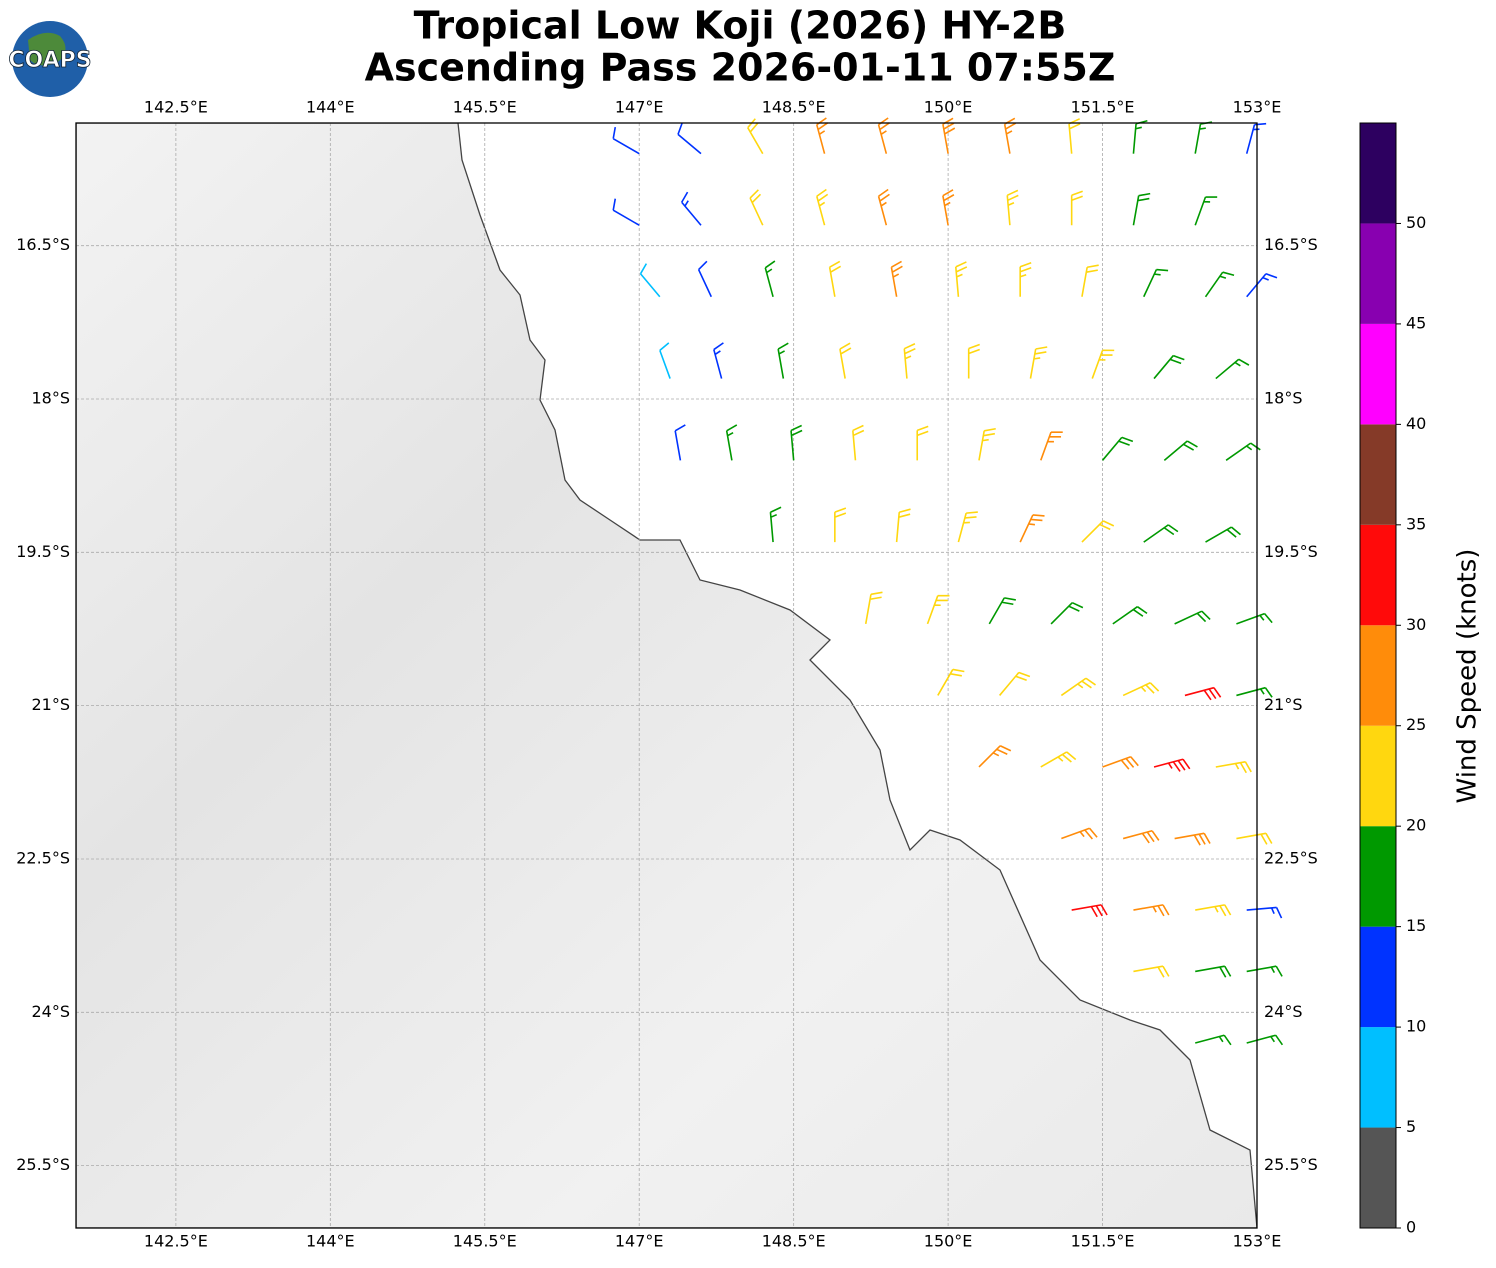 This screenshot has width=1496, height=1268. What do you see at coordinates (794, 1241) in the screenshot?
I see `lon-tick-label: 148.5°E` at bounding box center [794, 1241].